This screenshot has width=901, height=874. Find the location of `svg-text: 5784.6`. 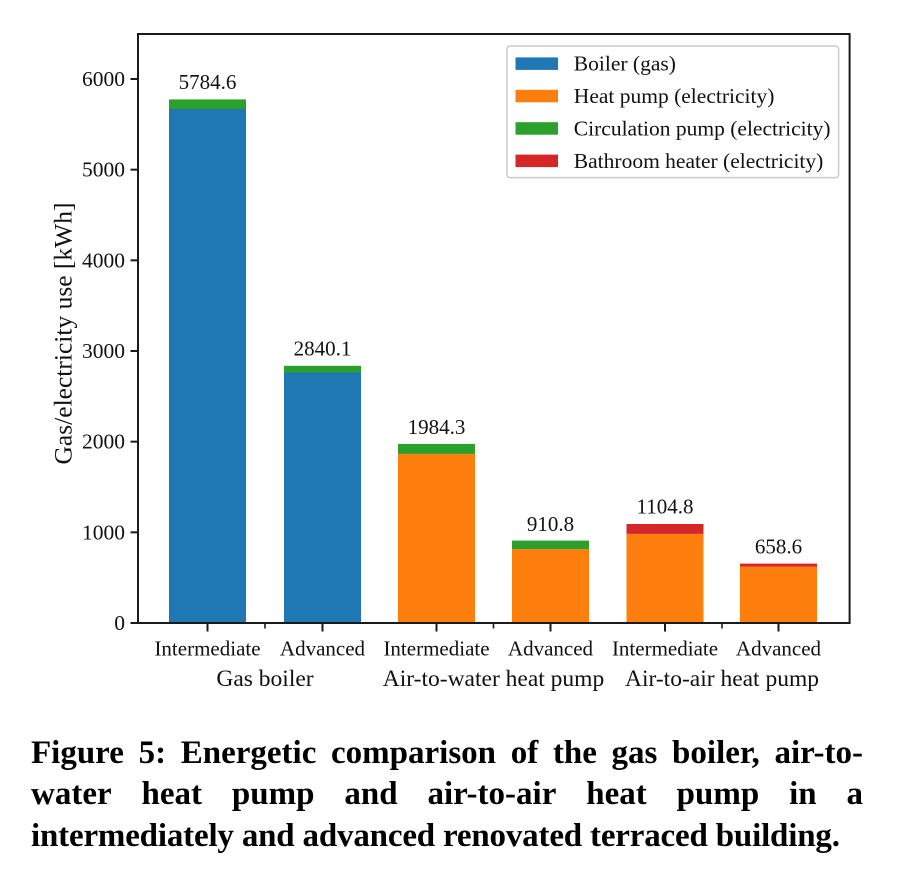

svg-text: 5784.6 is located at coordinates (208, 82).